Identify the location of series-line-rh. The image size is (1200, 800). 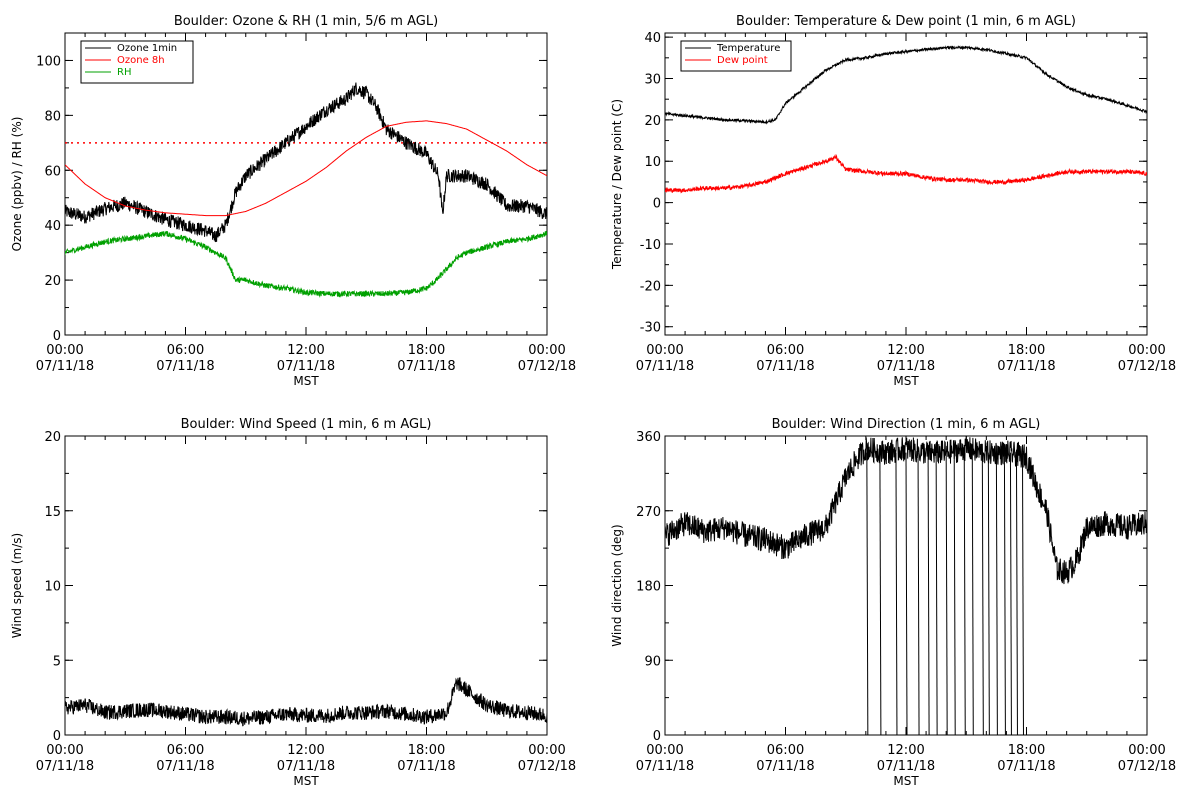
(306, 264).